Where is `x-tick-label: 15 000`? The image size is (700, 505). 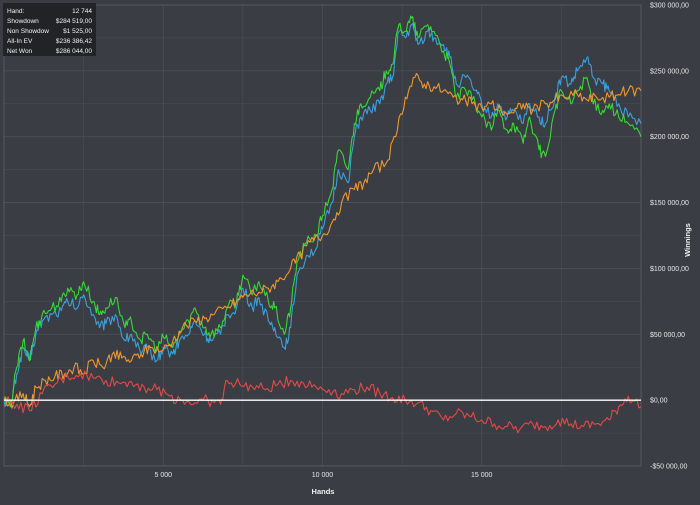
x-tick-label: 15 000 is located at coordinates (482, 475).